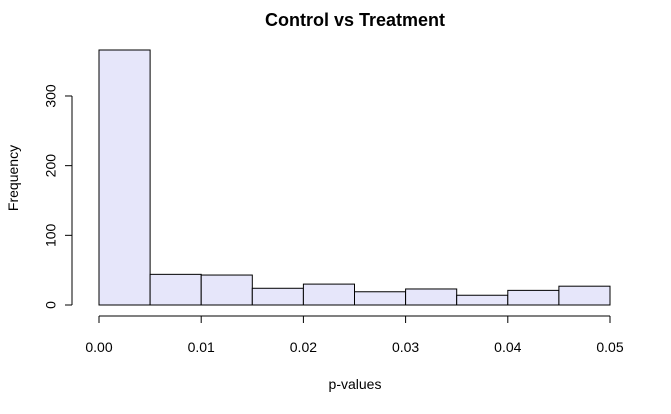 This screenshot has width=671, height=414. What do you see at coordinates (354, 335) in the screenshot?
I see `x-axis: 0.00 0.01 0.02 0.03 0.04 0.05` at bounding box center [354, 335].